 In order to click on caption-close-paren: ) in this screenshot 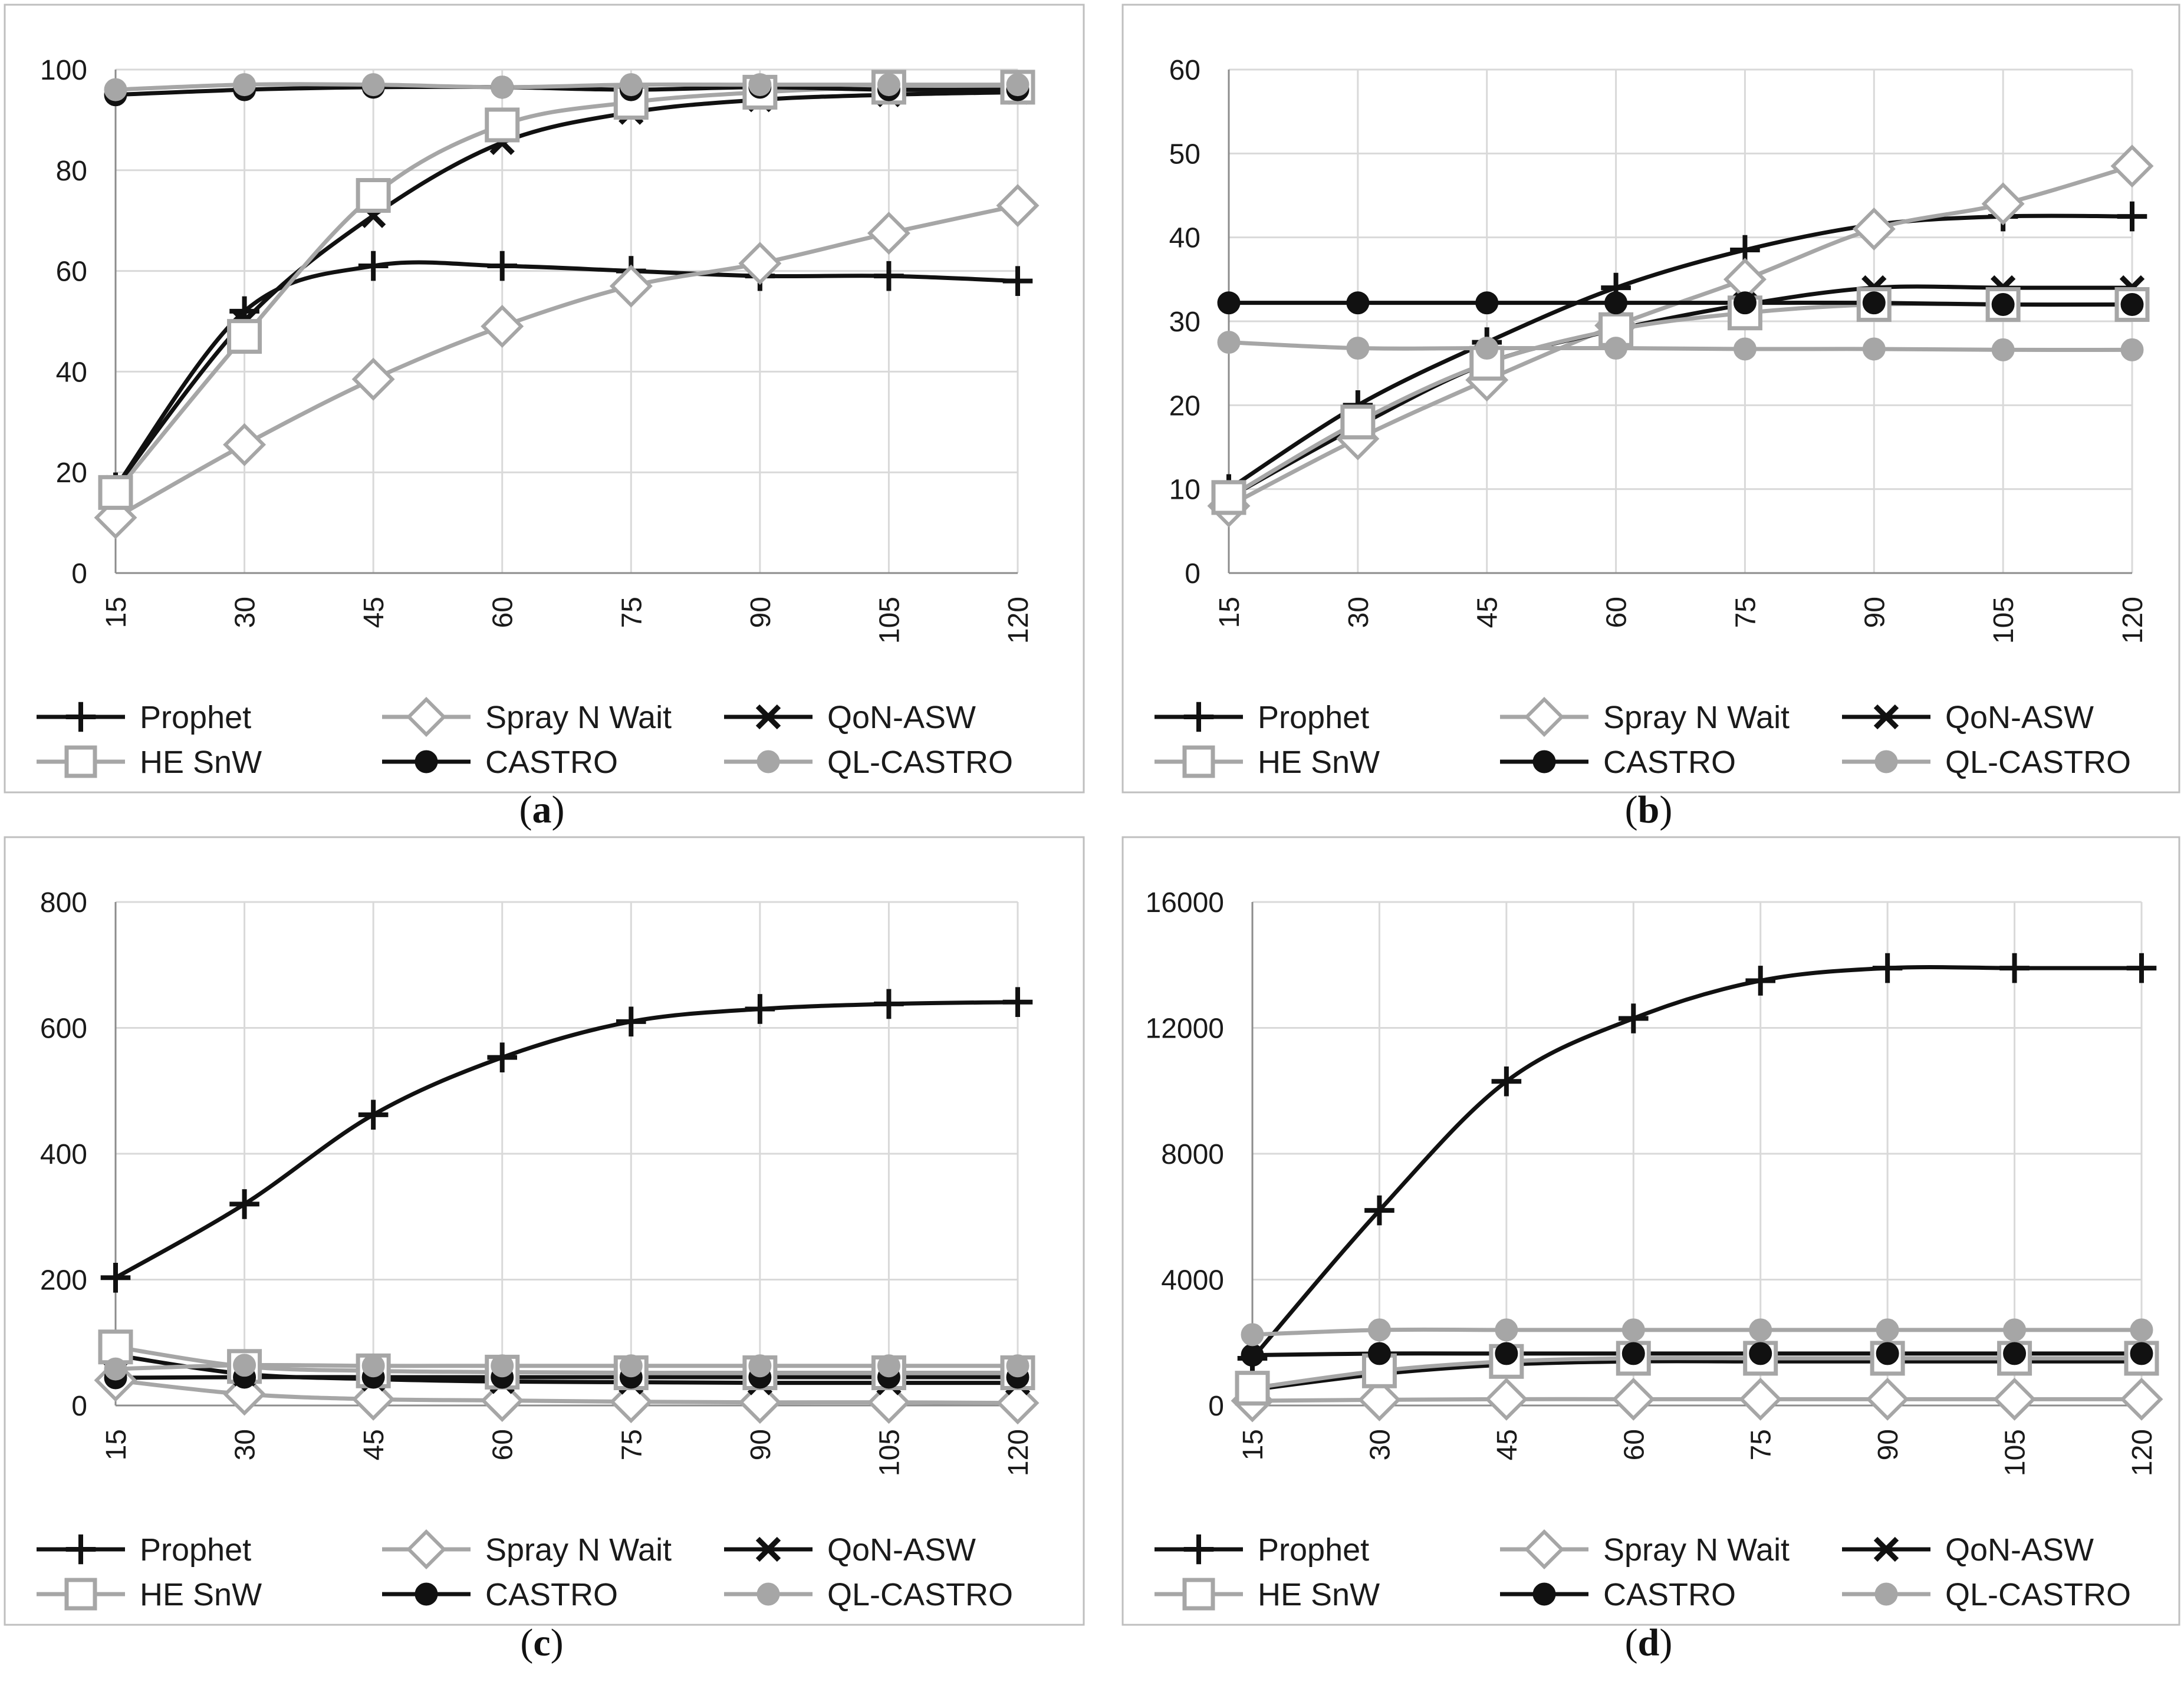, I will do `click(557, 1642)`.